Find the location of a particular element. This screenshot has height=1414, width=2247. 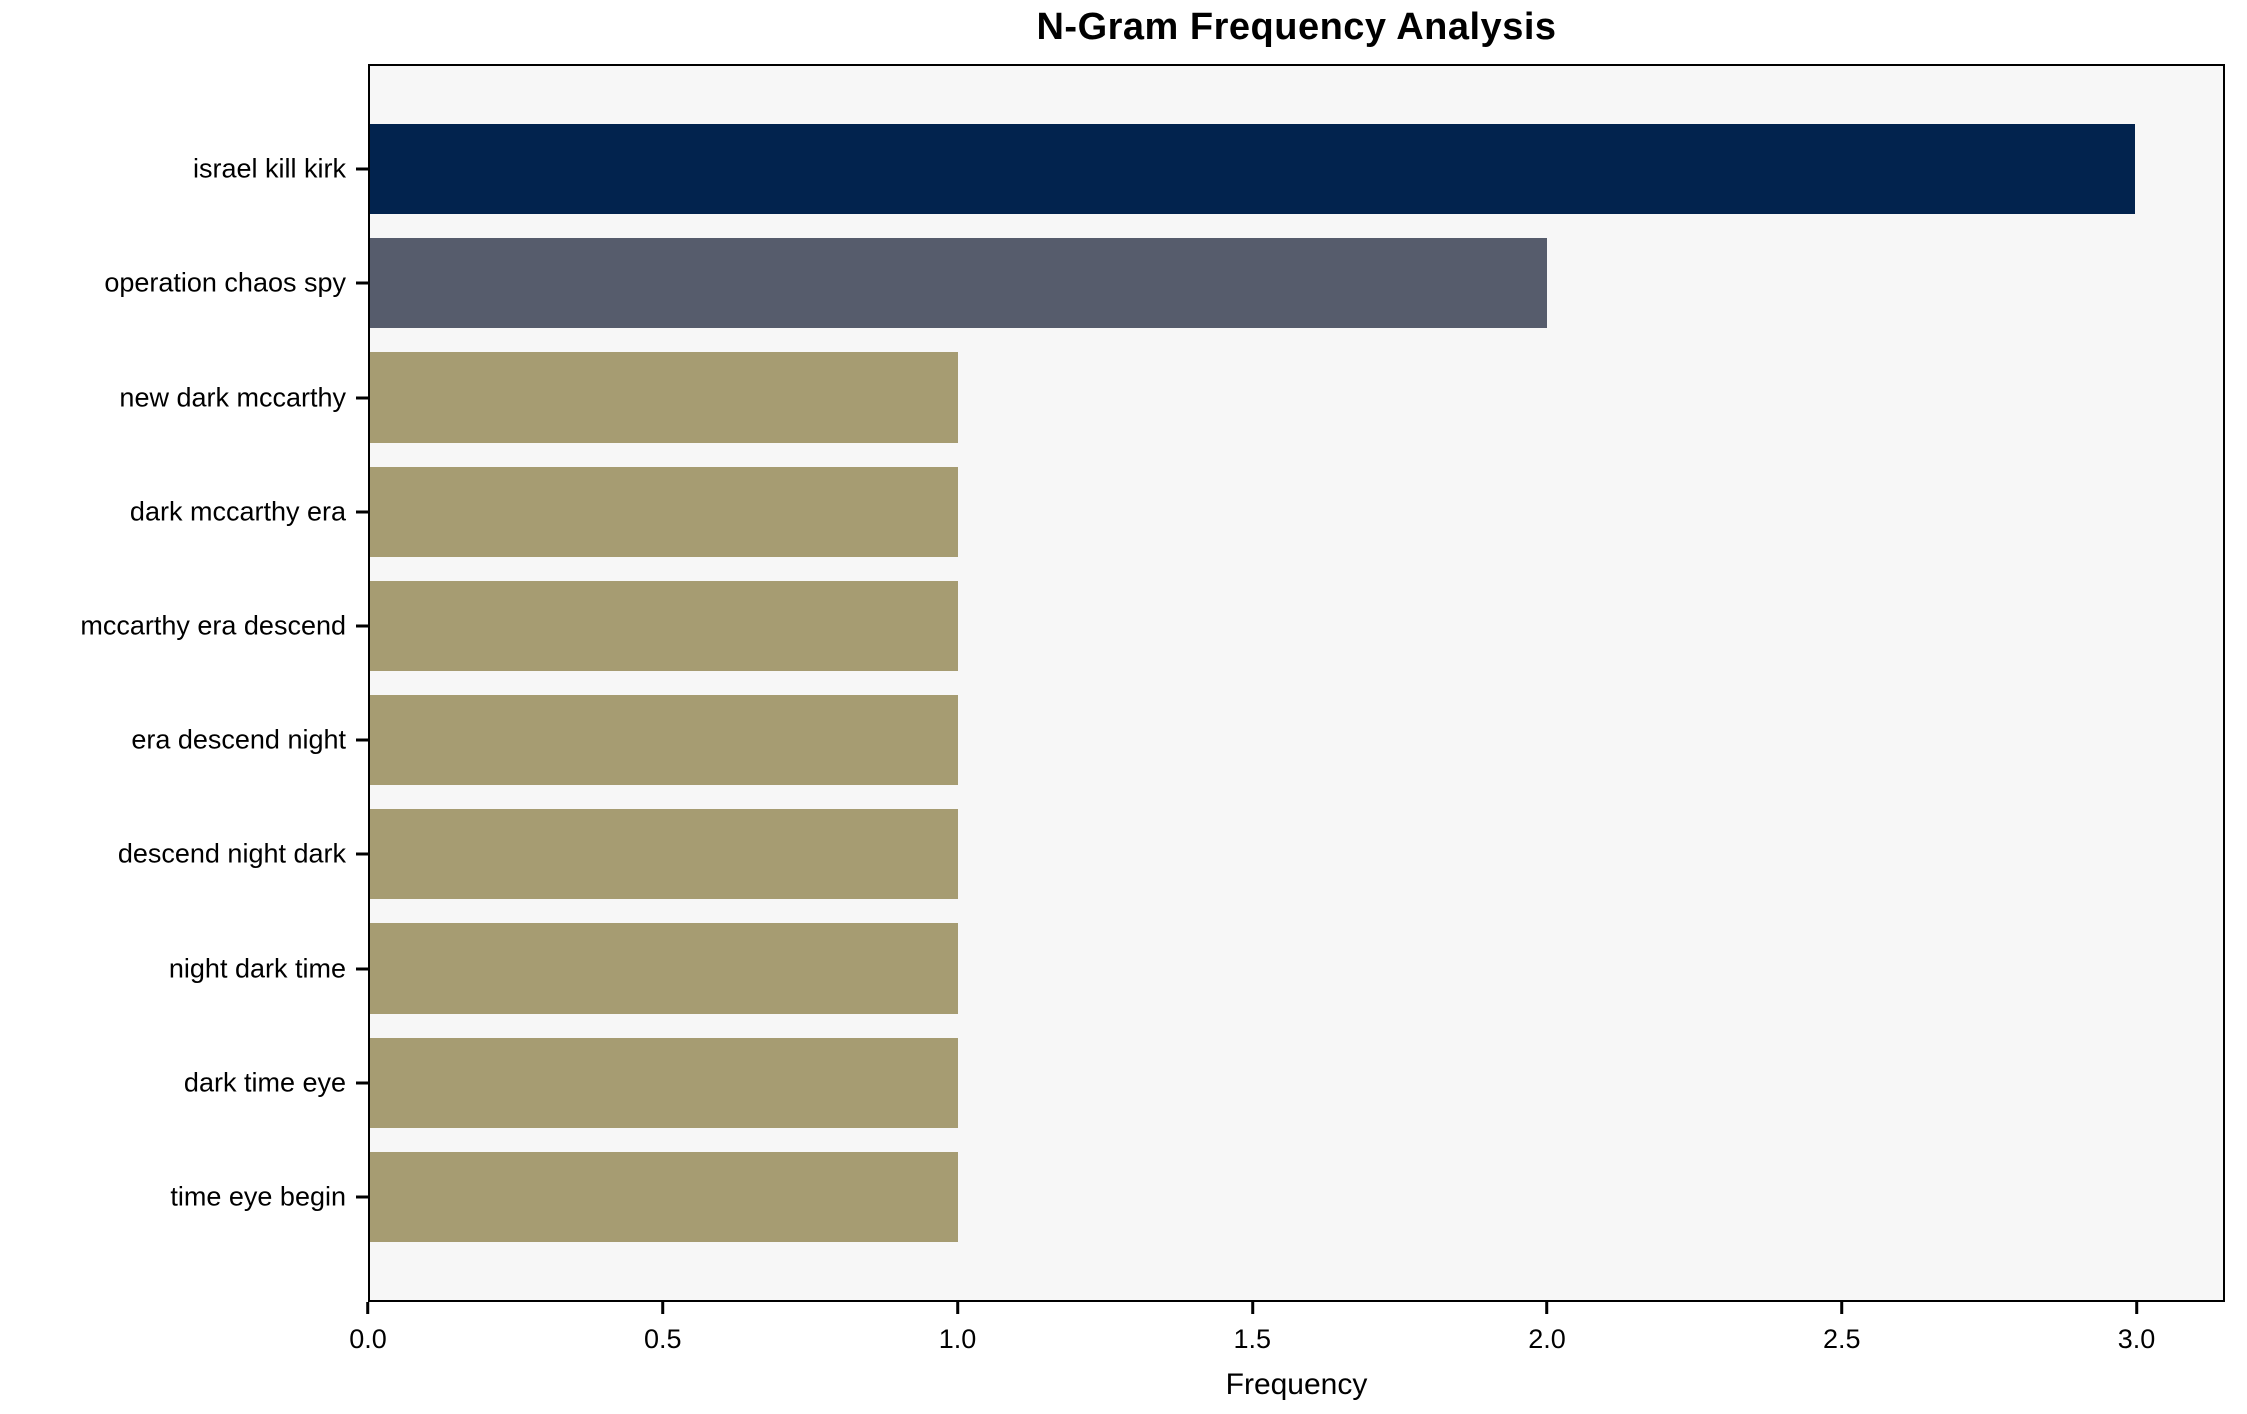

x-axis-label: Frequency is located at coordinates (1296, 1384).